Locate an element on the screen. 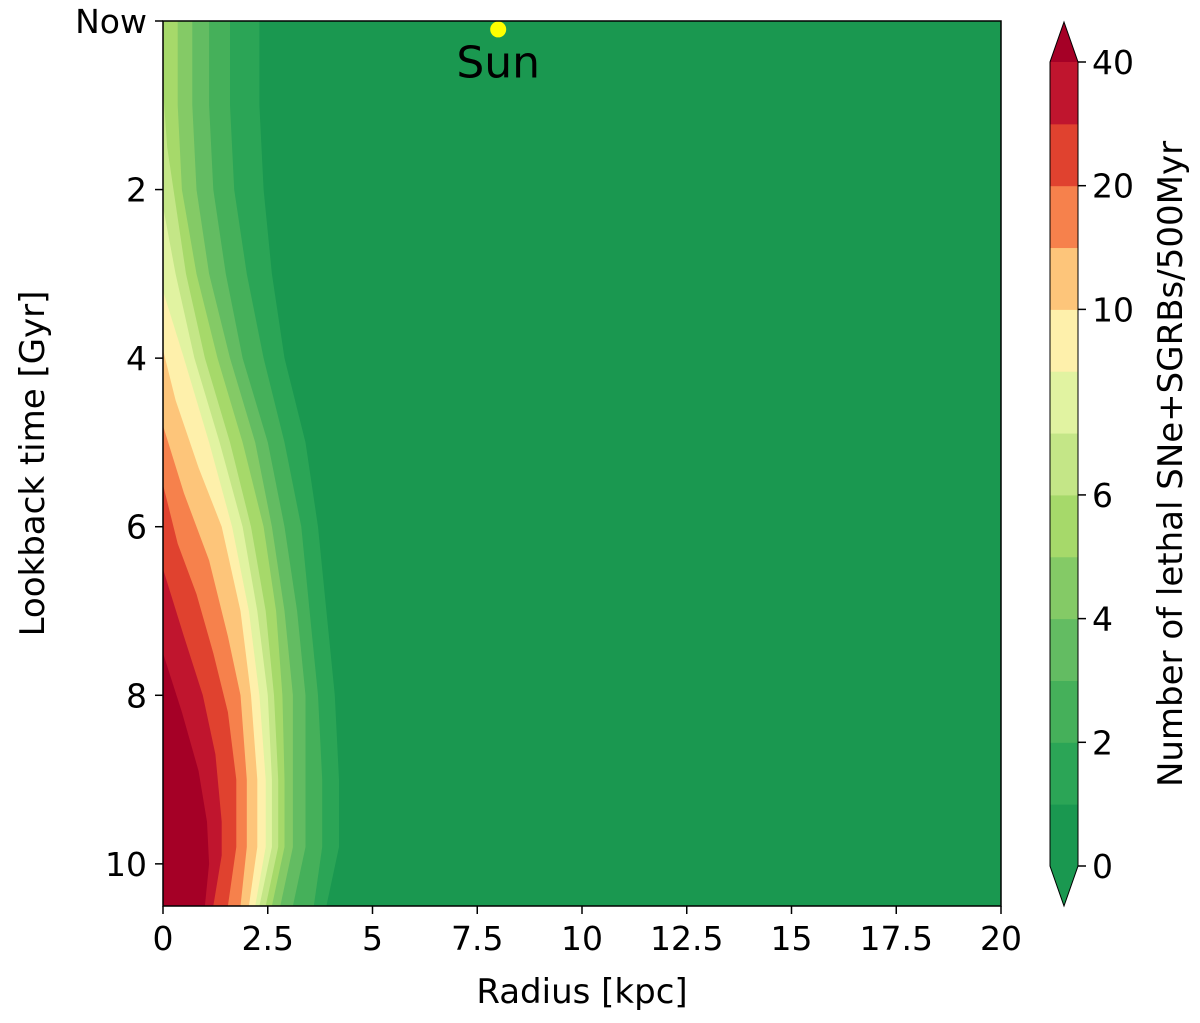 This screenshot has height=1023, width=1200. x-tick-label: 10 is located at coordinates (582, 938).